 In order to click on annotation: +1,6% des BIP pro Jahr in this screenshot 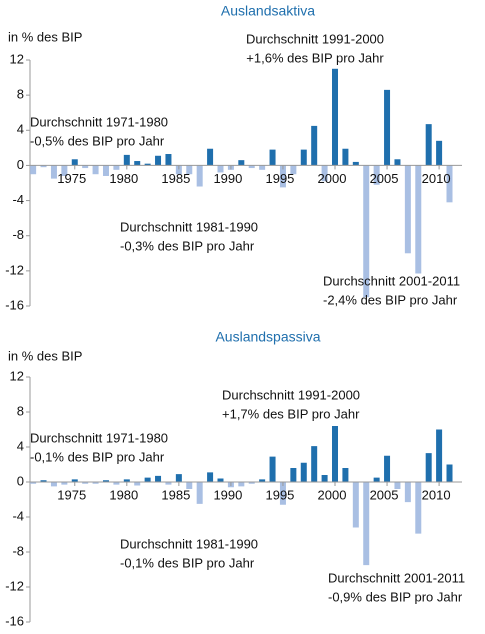, I will do `click(315, 57)`.